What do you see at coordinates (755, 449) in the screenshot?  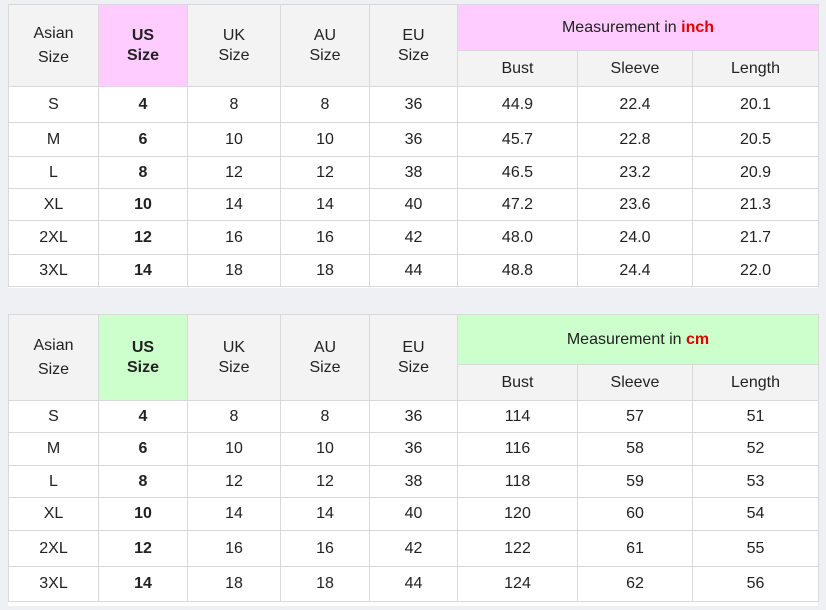 I see `length-cell: 52` at bounding box center [755, 449].